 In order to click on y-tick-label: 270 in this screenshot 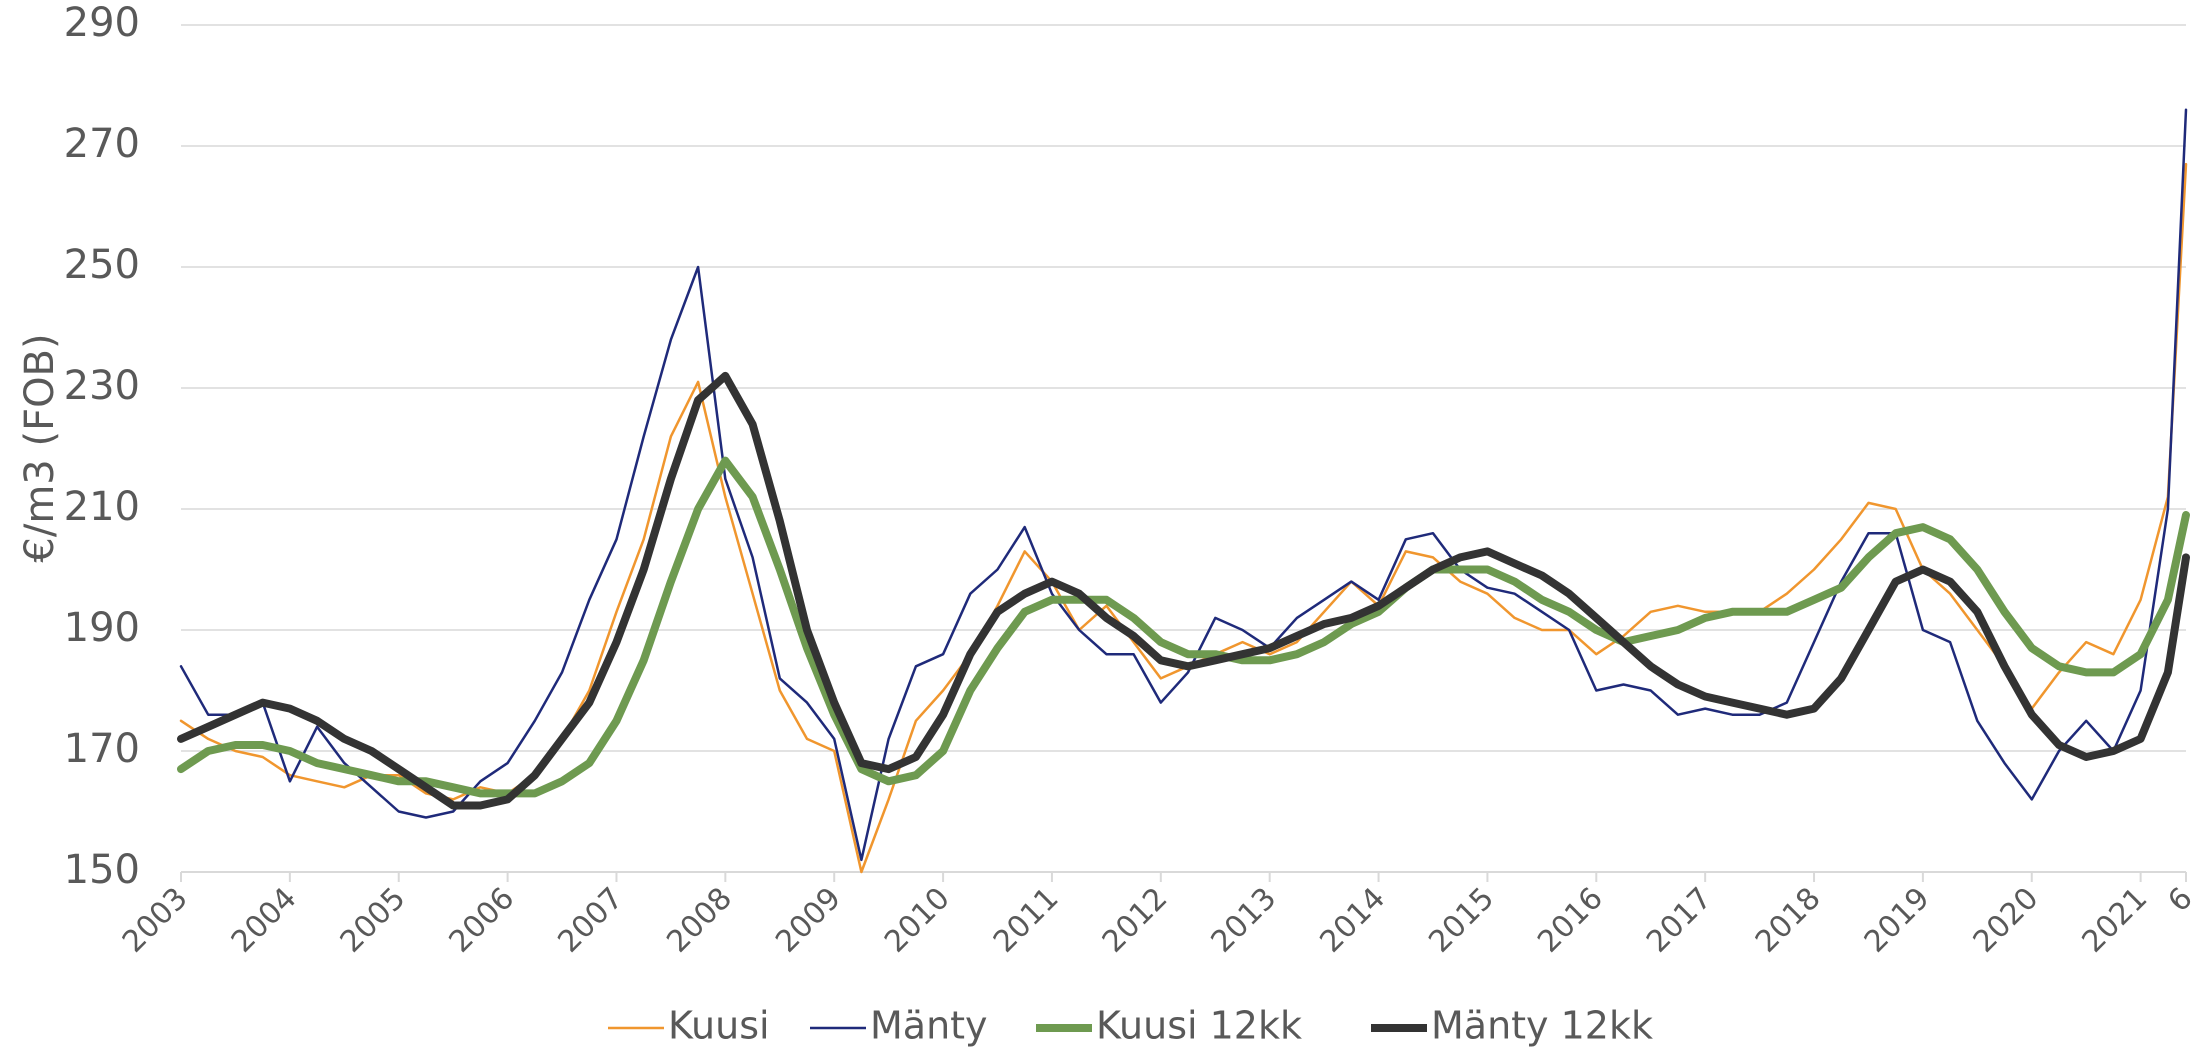, I will do `click(102, 144)`.